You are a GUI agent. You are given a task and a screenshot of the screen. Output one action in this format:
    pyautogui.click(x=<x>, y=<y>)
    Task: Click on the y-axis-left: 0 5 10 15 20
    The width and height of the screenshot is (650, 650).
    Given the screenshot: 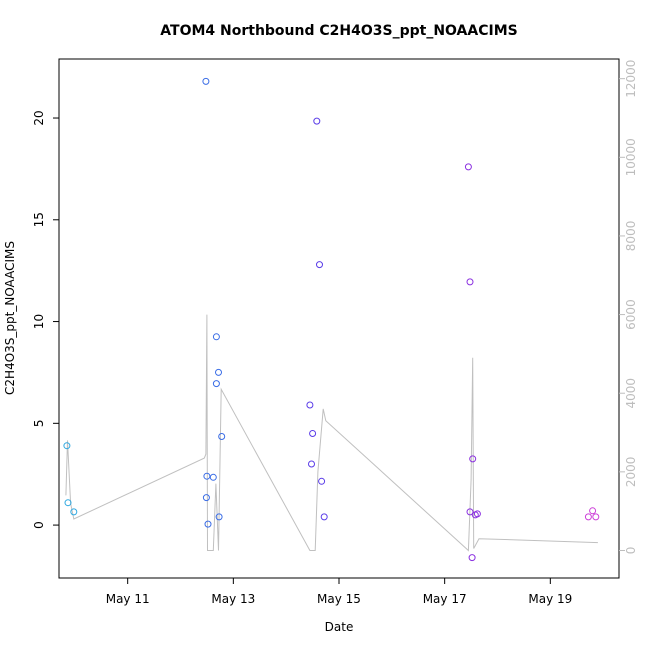 What is the action you would take?
    pyautogui.click(x=45, y=319)
    